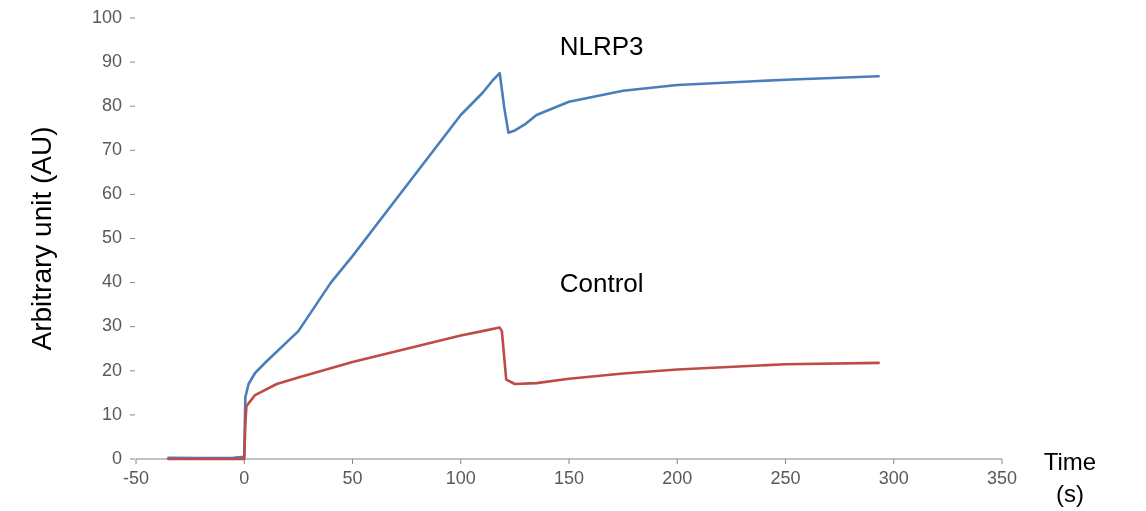  I want to click on y-tick-label: 60, so click(111, 193).